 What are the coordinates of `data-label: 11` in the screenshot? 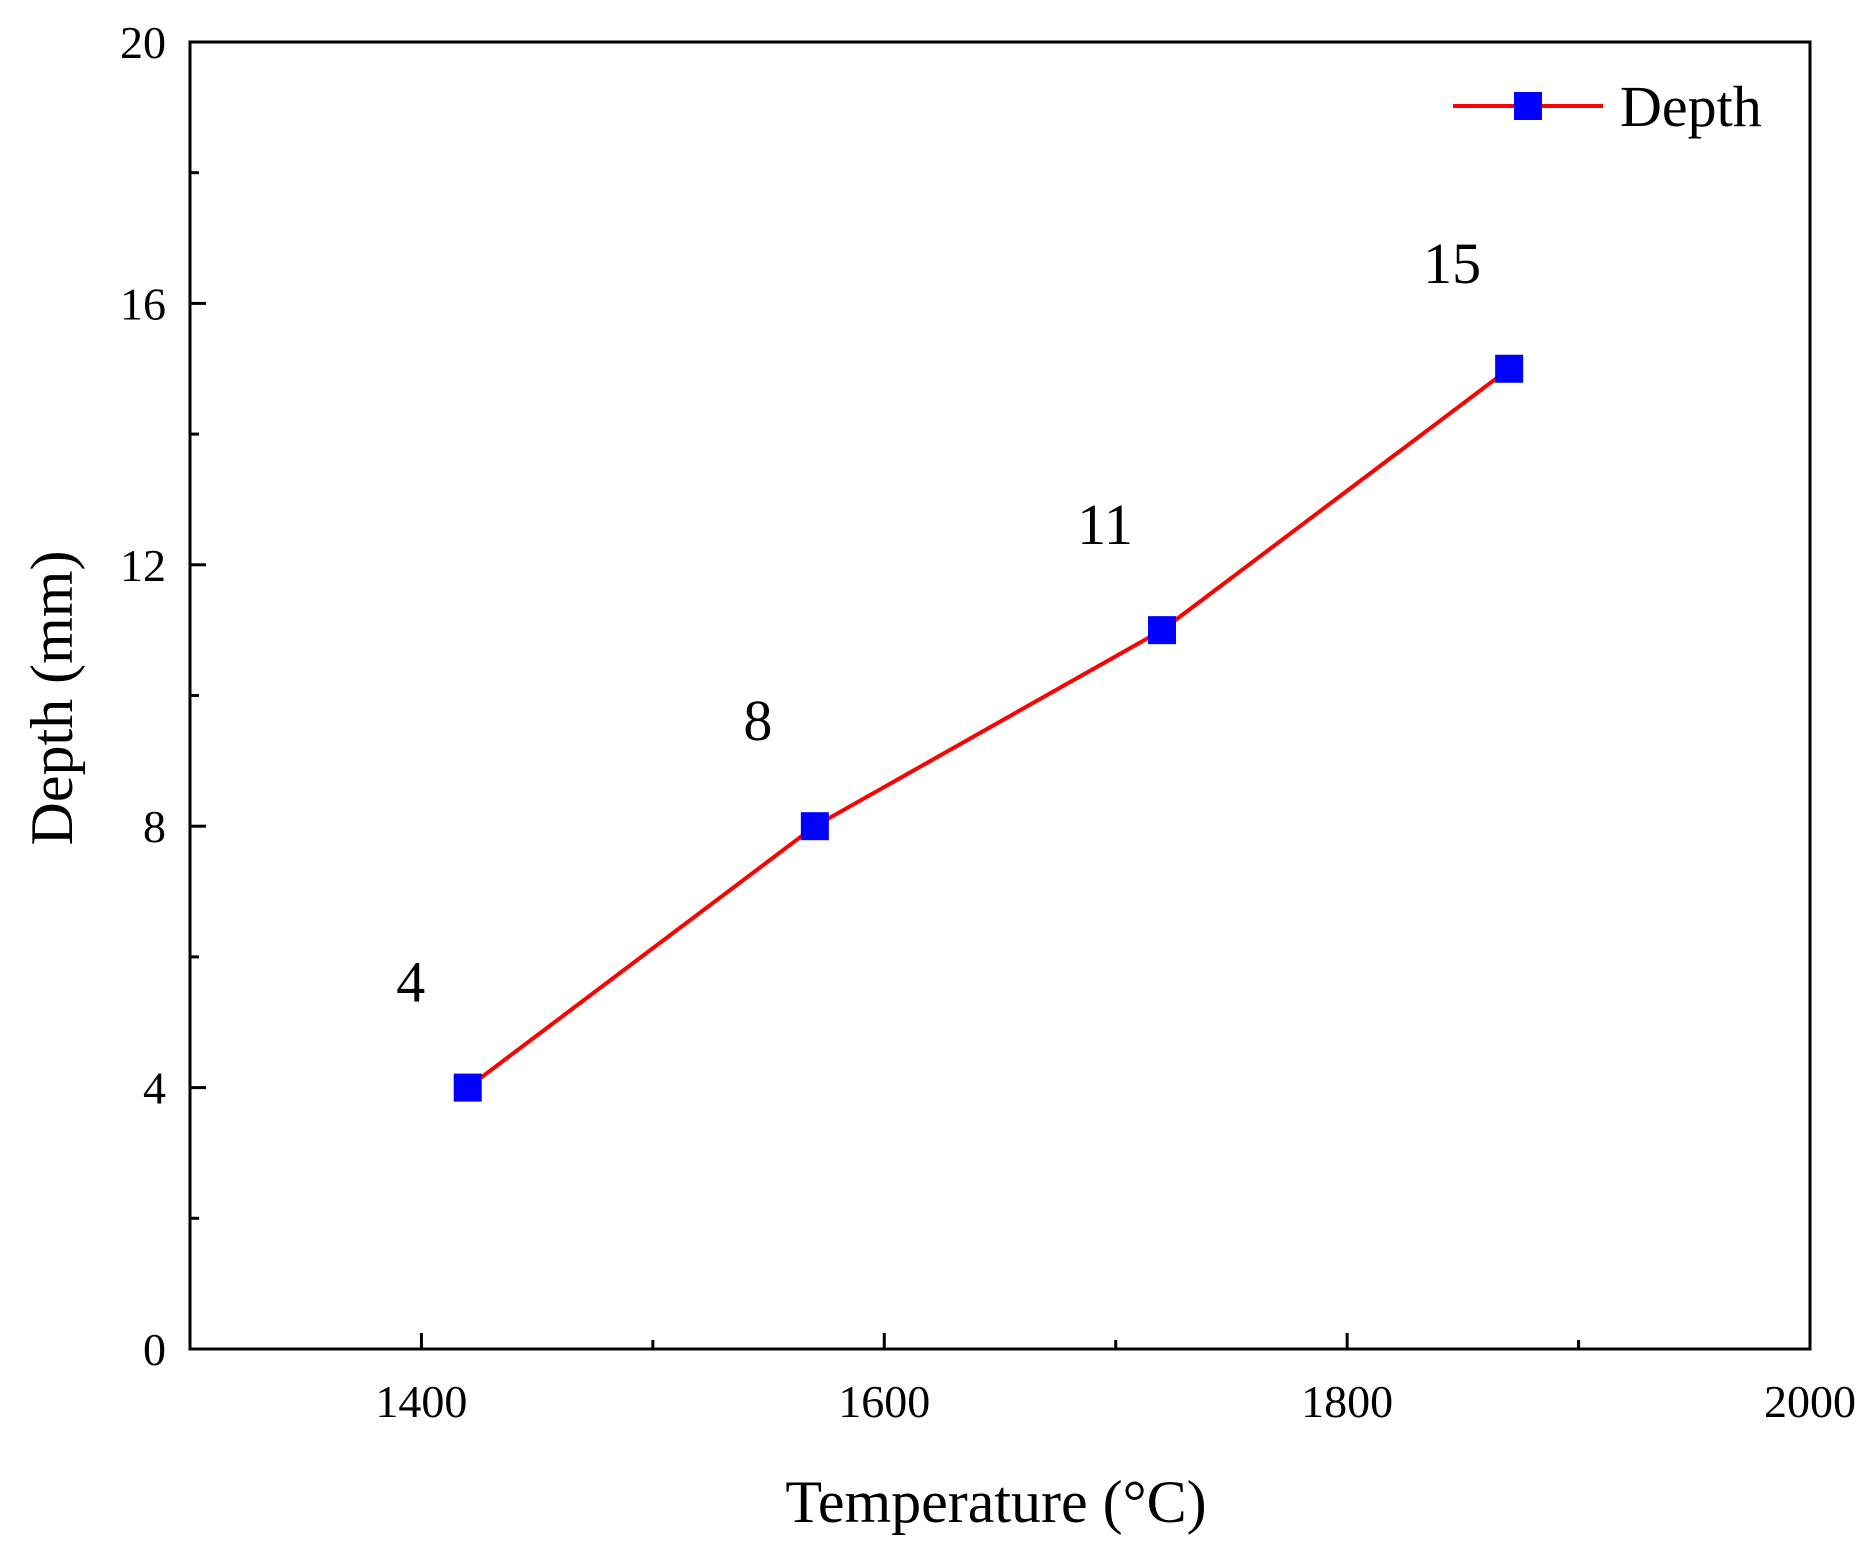 It's located at (1105, 524).